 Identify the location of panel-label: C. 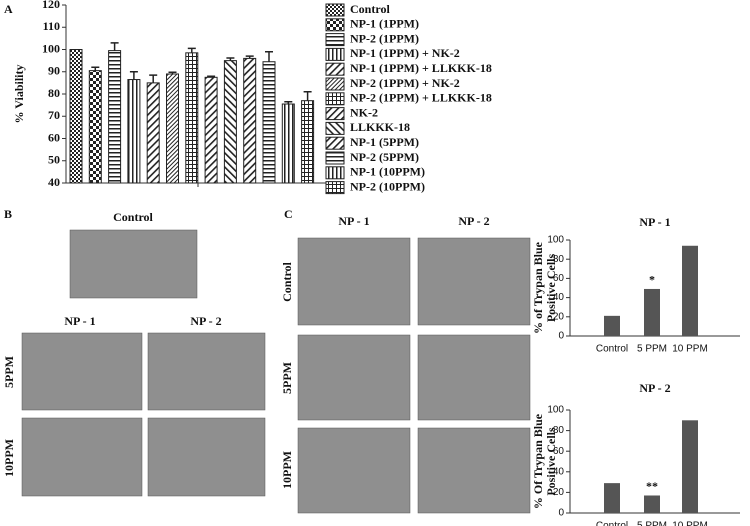
(288, 214).